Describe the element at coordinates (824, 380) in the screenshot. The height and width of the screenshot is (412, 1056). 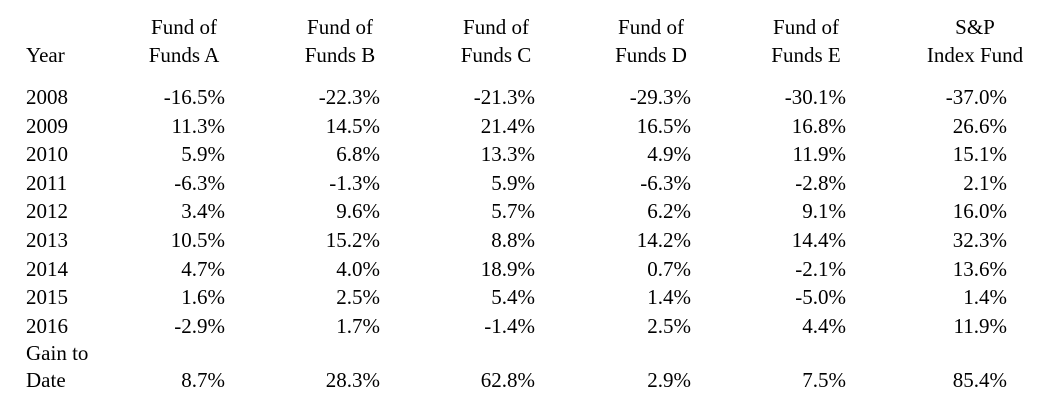
I see `gain-value: 7.5%` at that location.